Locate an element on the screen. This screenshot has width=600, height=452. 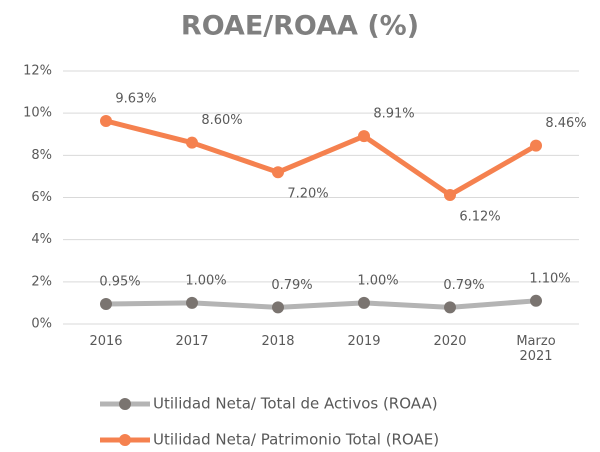
x-tick-label: 2020 is located at coordinates (450, 341).